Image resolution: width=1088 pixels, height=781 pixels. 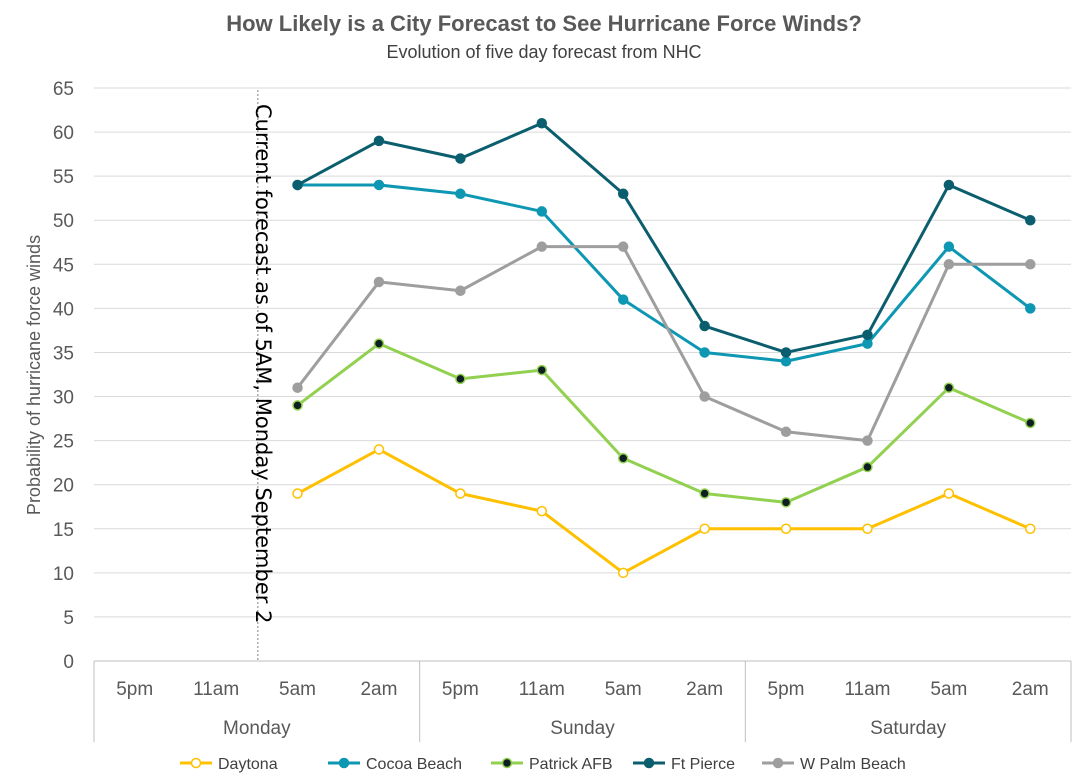 What do you see at coordinates (63, 177) in the screenshot?
I see `y-tick-label: 55` at bounding box center [63, 177].